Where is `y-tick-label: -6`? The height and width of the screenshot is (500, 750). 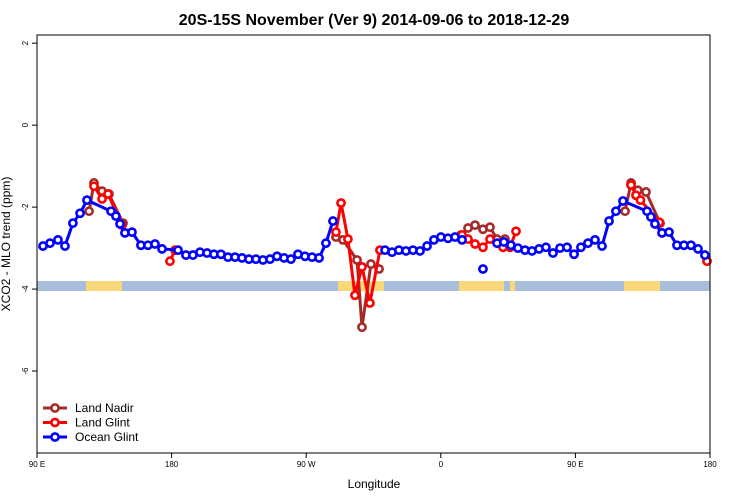 y-tick-label: -6 is located at coordinates (25, 371).